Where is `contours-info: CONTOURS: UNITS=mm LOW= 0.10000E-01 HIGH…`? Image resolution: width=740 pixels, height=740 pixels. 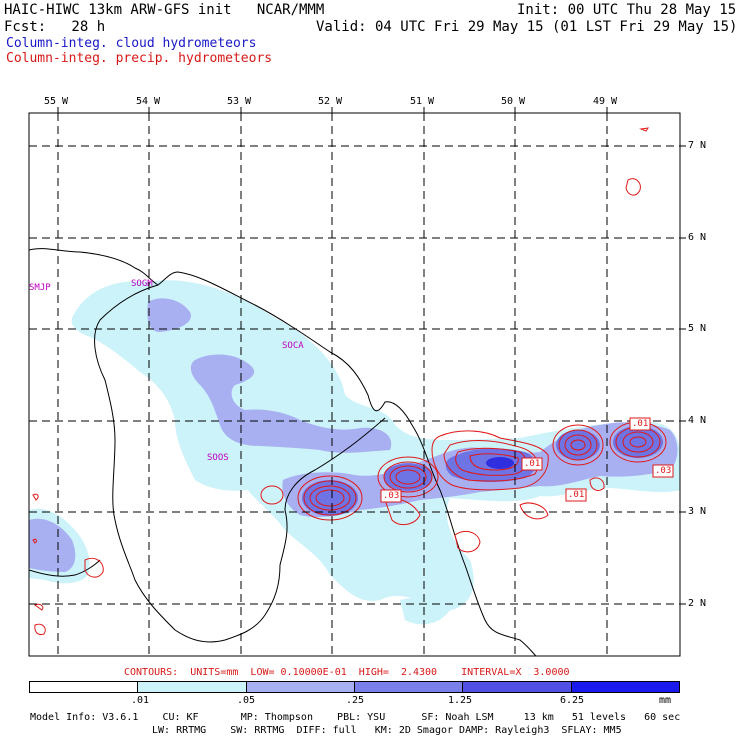 contours-info: CONTOURS: UNITS=mm LOW= 0.10000E-01 HIGH… is located at coordinates (347, 672).